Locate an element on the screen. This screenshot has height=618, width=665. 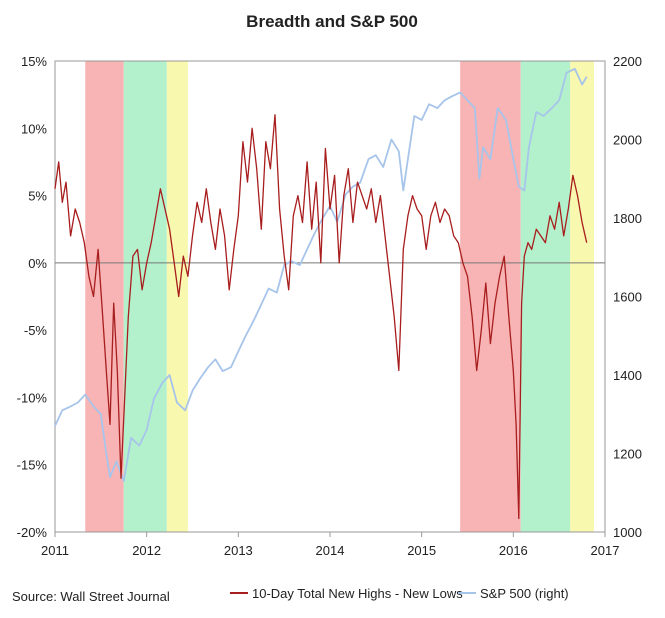
x-tick-label: 2017 is located at coordinates (605, 550).